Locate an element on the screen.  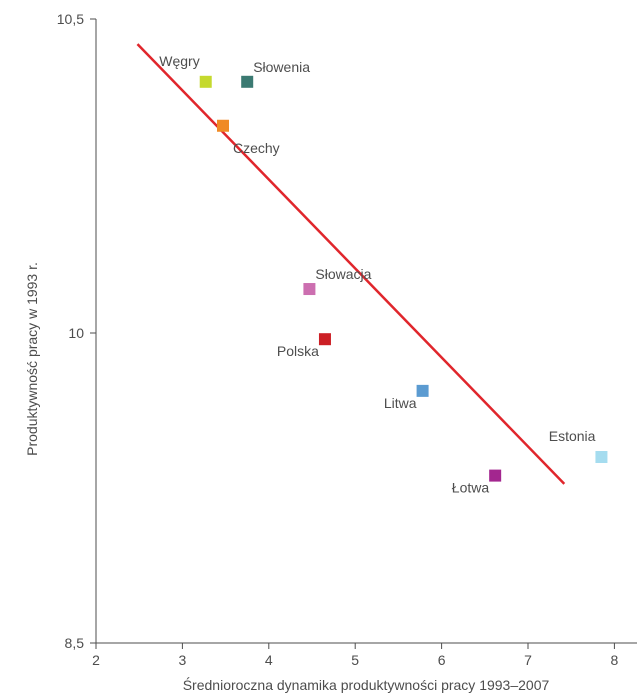
x-tick-label: 4 is located at coordinates (269, 660).